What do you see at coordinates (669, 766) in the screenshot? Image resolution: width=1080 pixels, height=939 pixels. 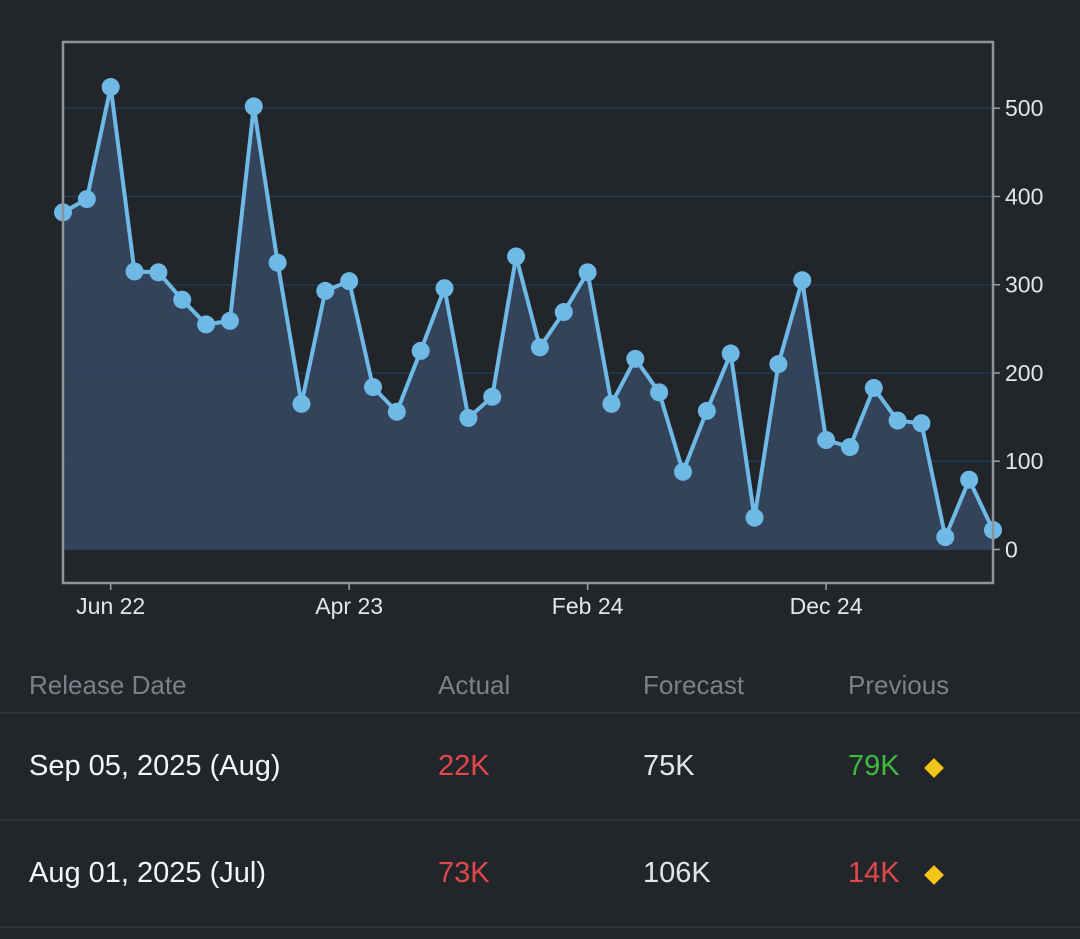 I see `forecast-cell: 75K` at bounding box center [669, 766].